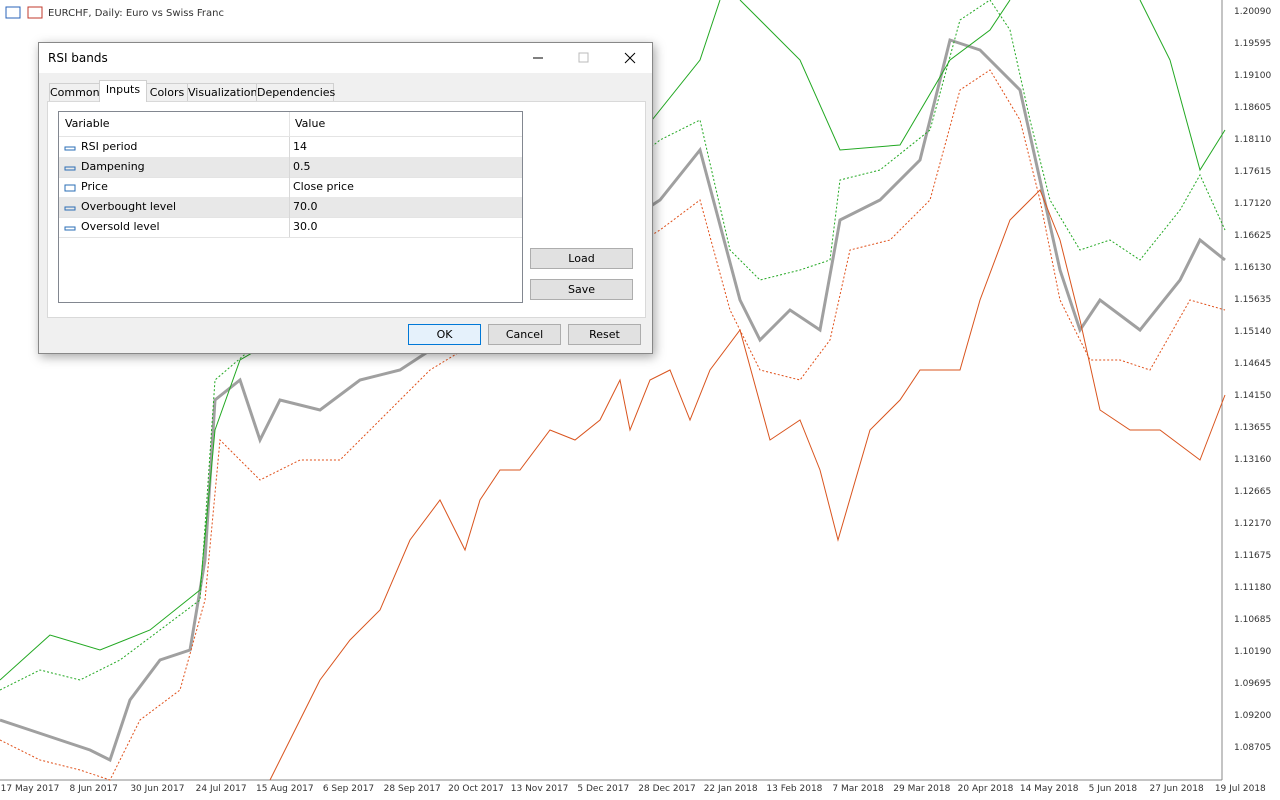 Image resolution: width=1280 pixels, height=800 pixels. I want to click on date-label: 8 Jun 2017, so click(93, 789).